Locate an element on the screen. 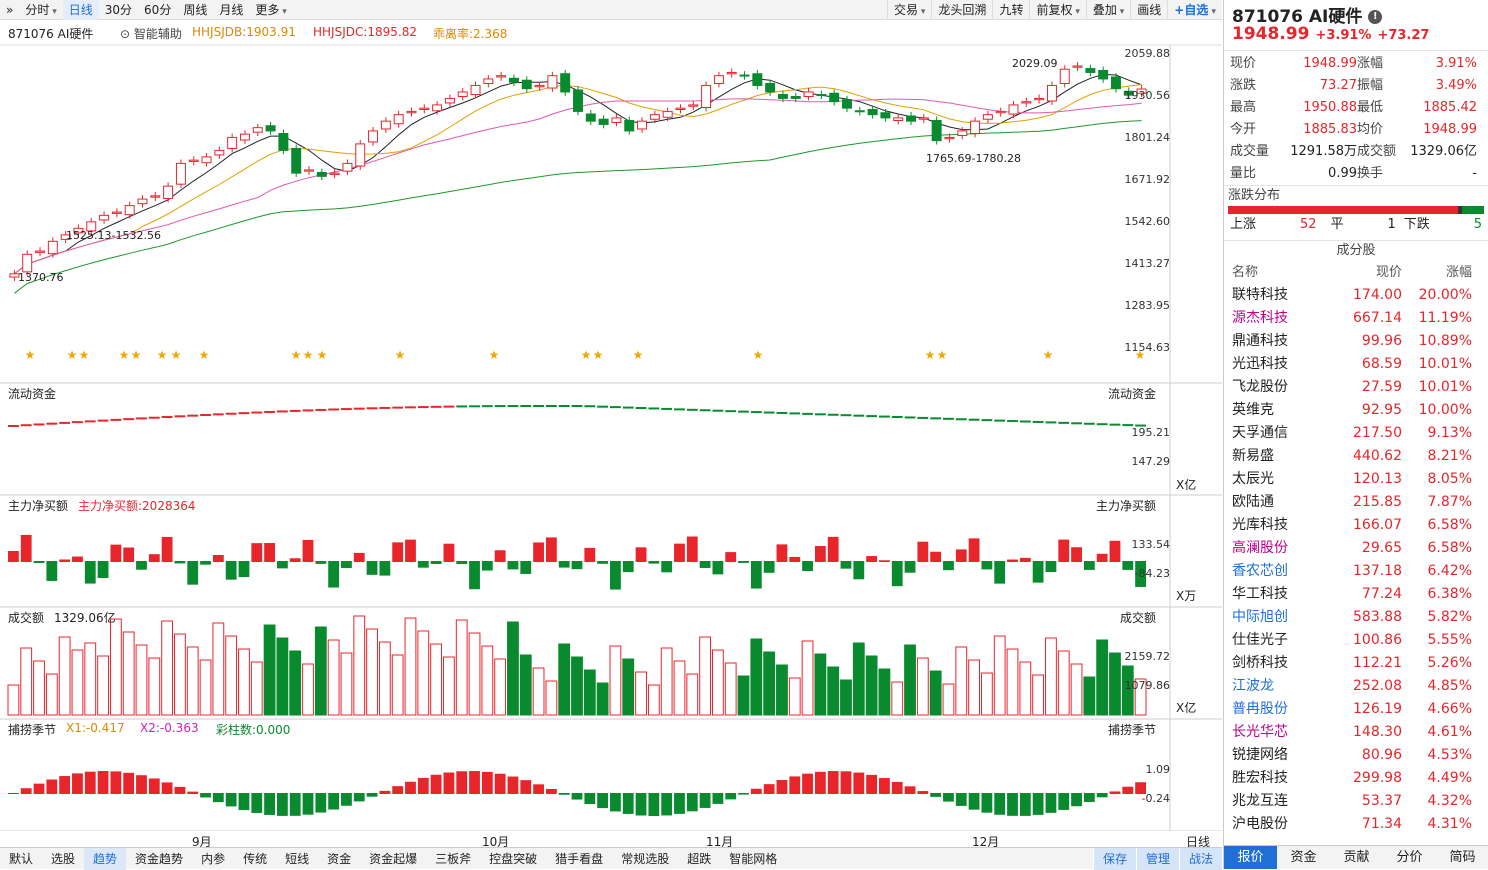  constituents-header: 名称 现价 涨幅 is located at coordinates (1356, 272).